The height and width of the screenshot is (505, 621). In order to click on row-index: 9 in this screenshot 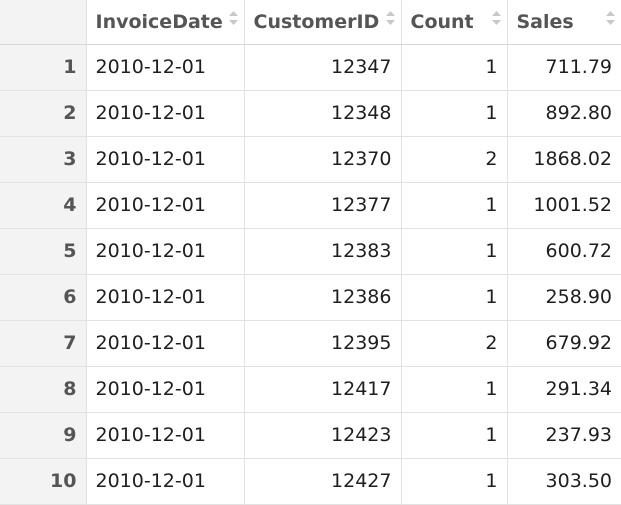, I will do `click(43, 435)`.